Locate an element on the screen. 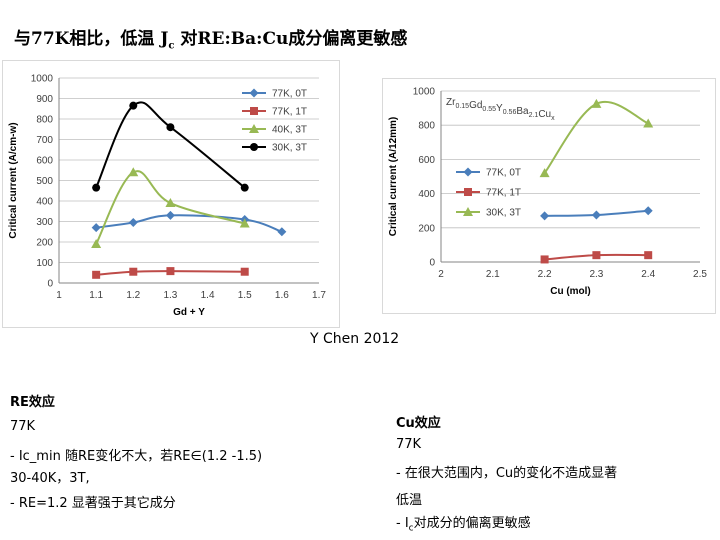 This screenshot has width=720, height=540. cu-line-ic-prefix: - I is located at coordinates (402, 523).